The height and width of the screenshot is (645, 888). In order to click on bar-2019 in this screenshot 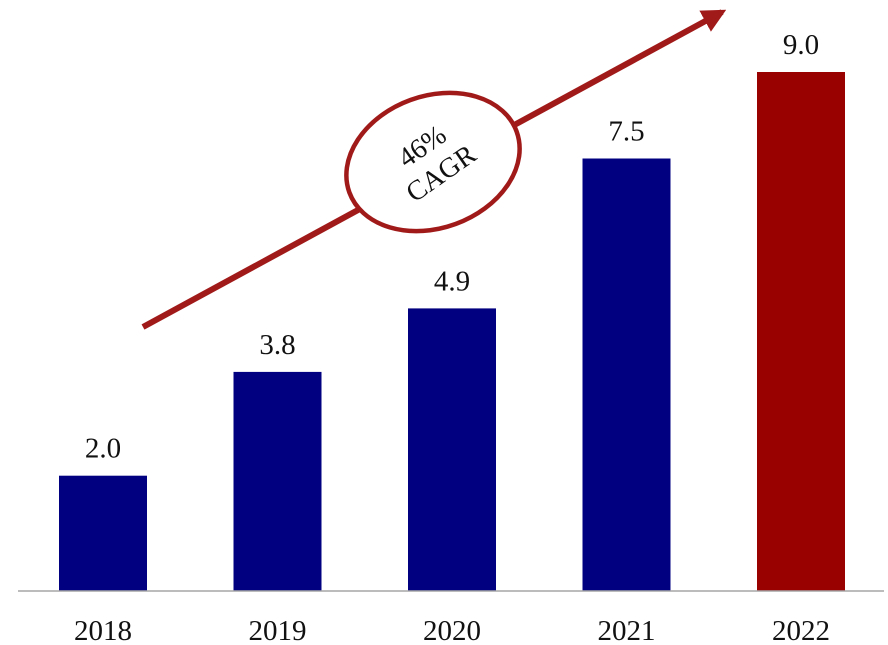, I will do `click(277, 481)`.